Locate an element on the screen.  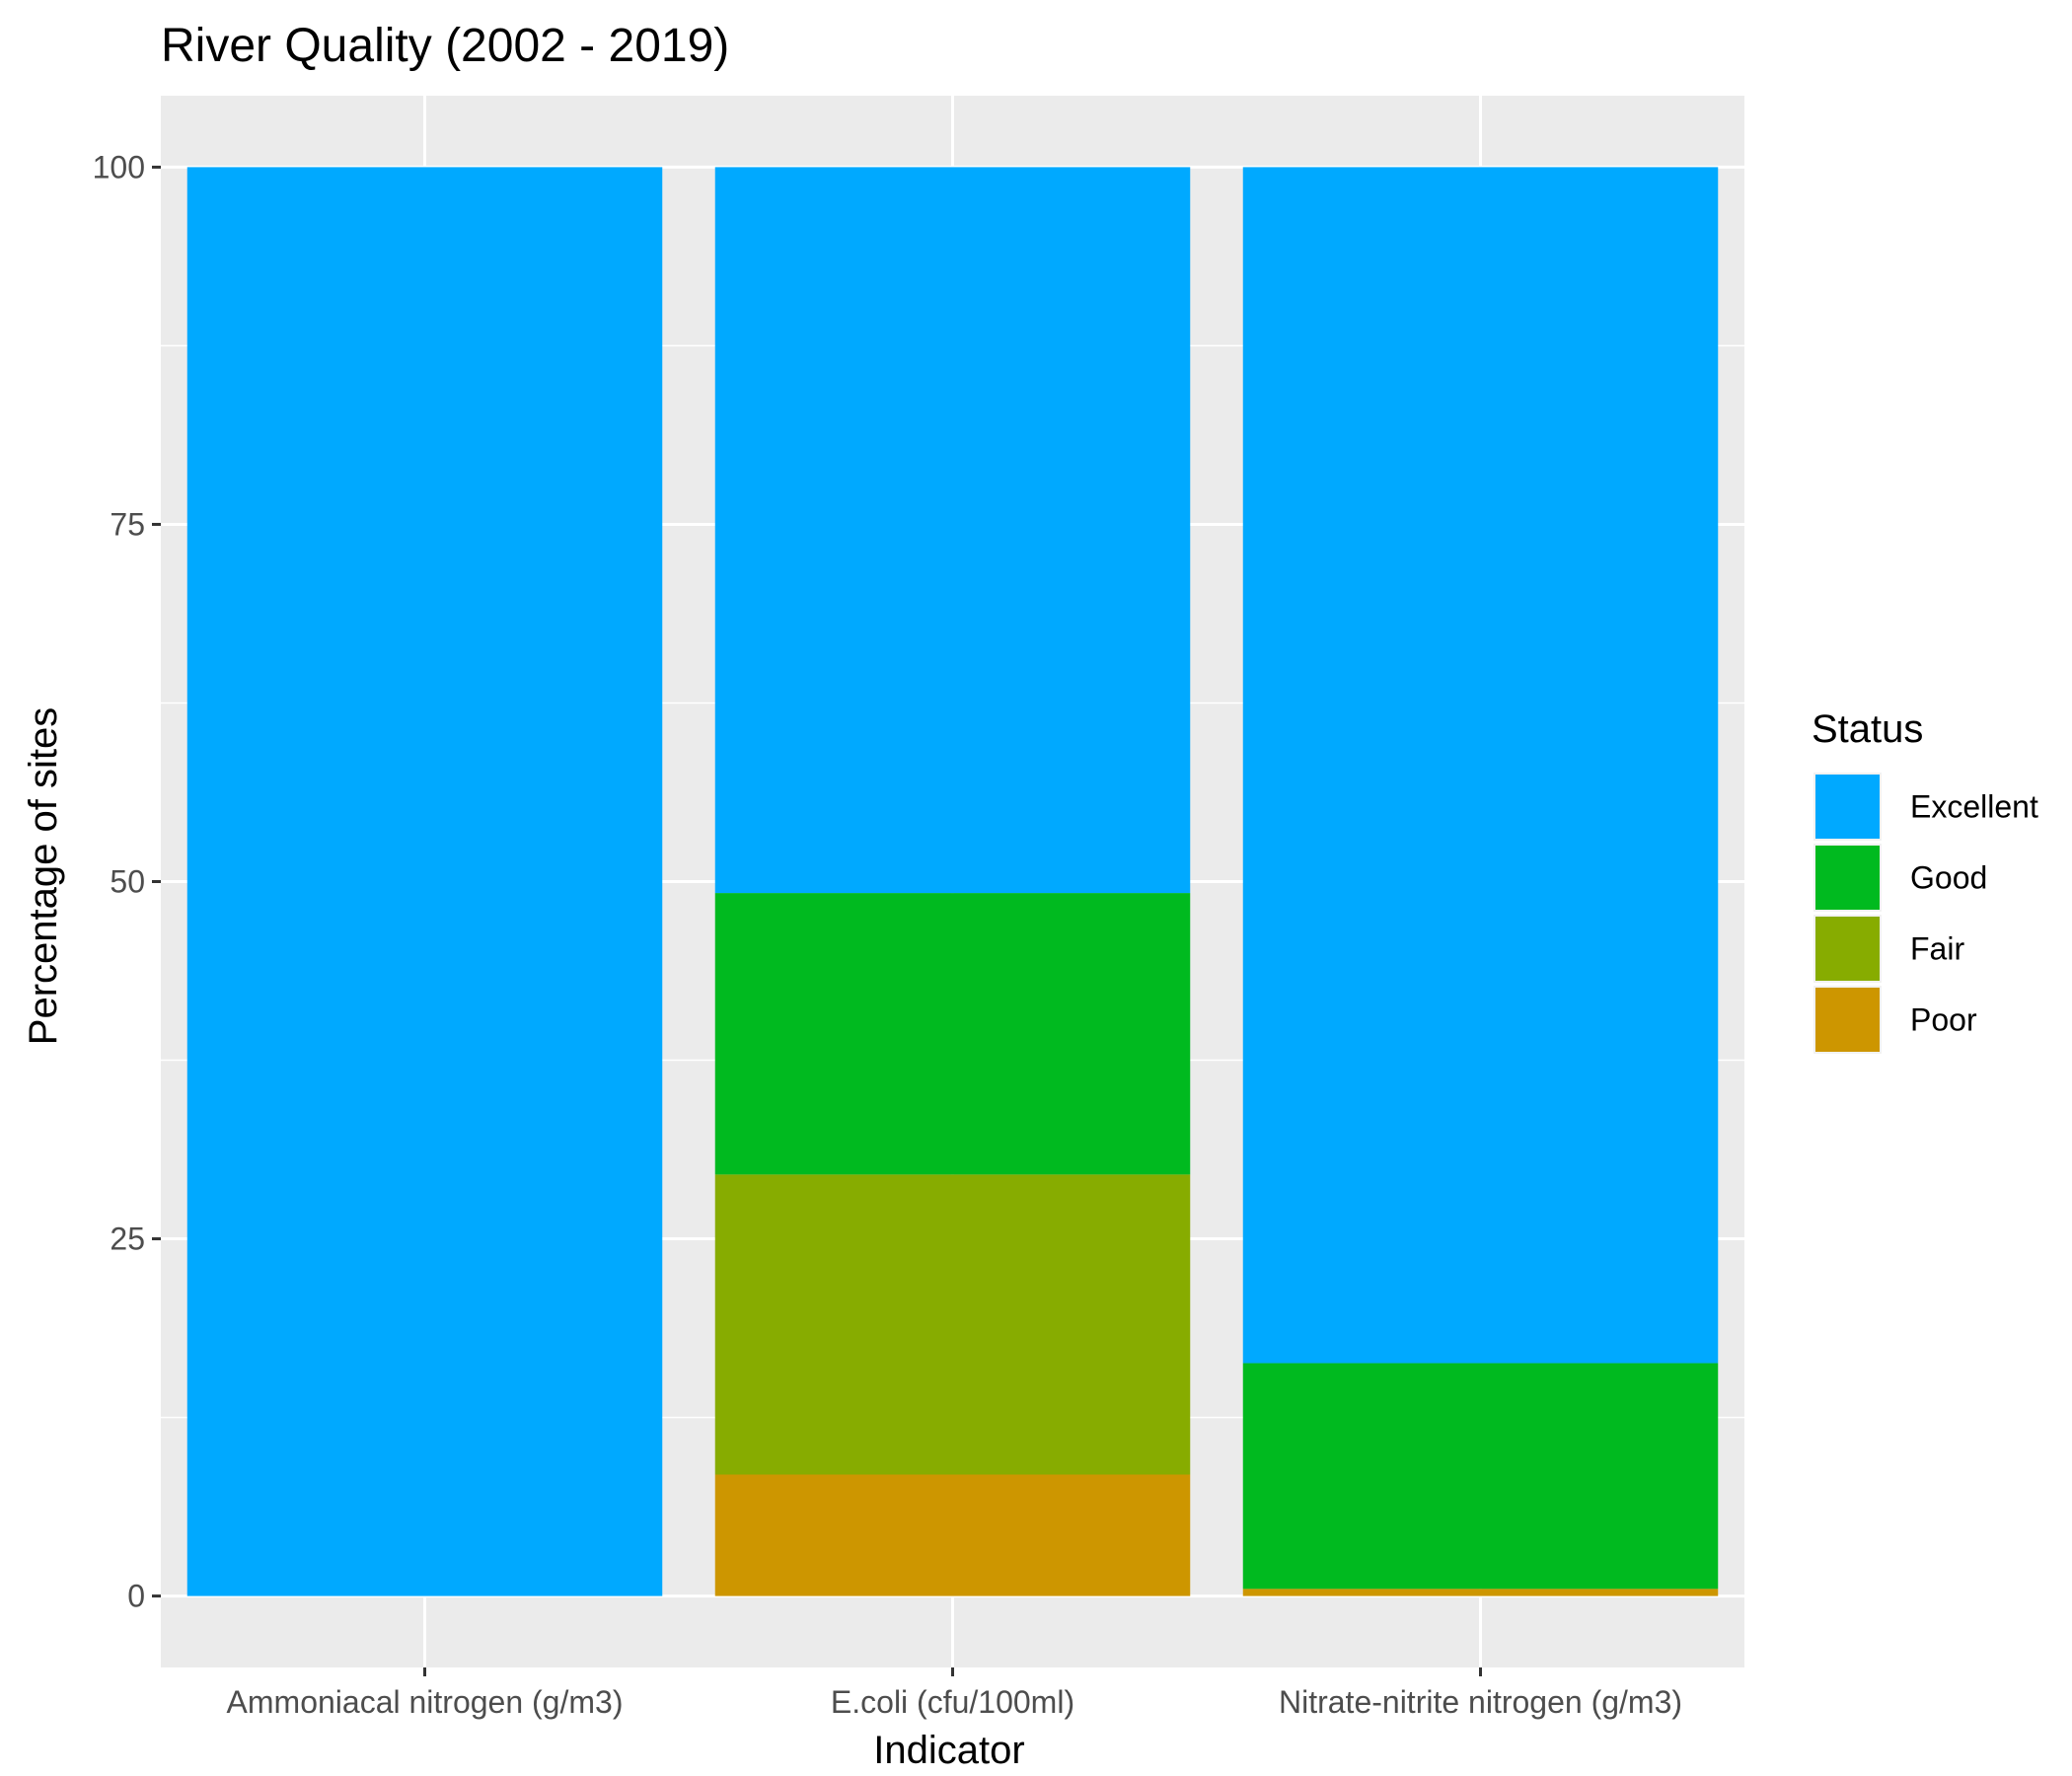
legend-swatch-good is located at coordinates (1848, 878).